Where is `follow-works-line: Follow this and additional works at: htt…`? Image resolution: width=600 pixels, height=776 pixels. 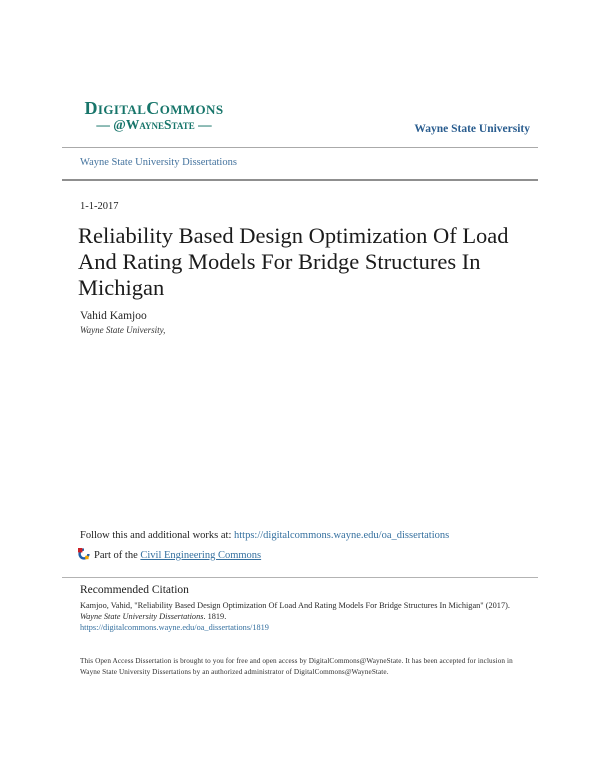 follow-works-line: Follow this and additional works at: htt… is located at coordinates (264, 535).